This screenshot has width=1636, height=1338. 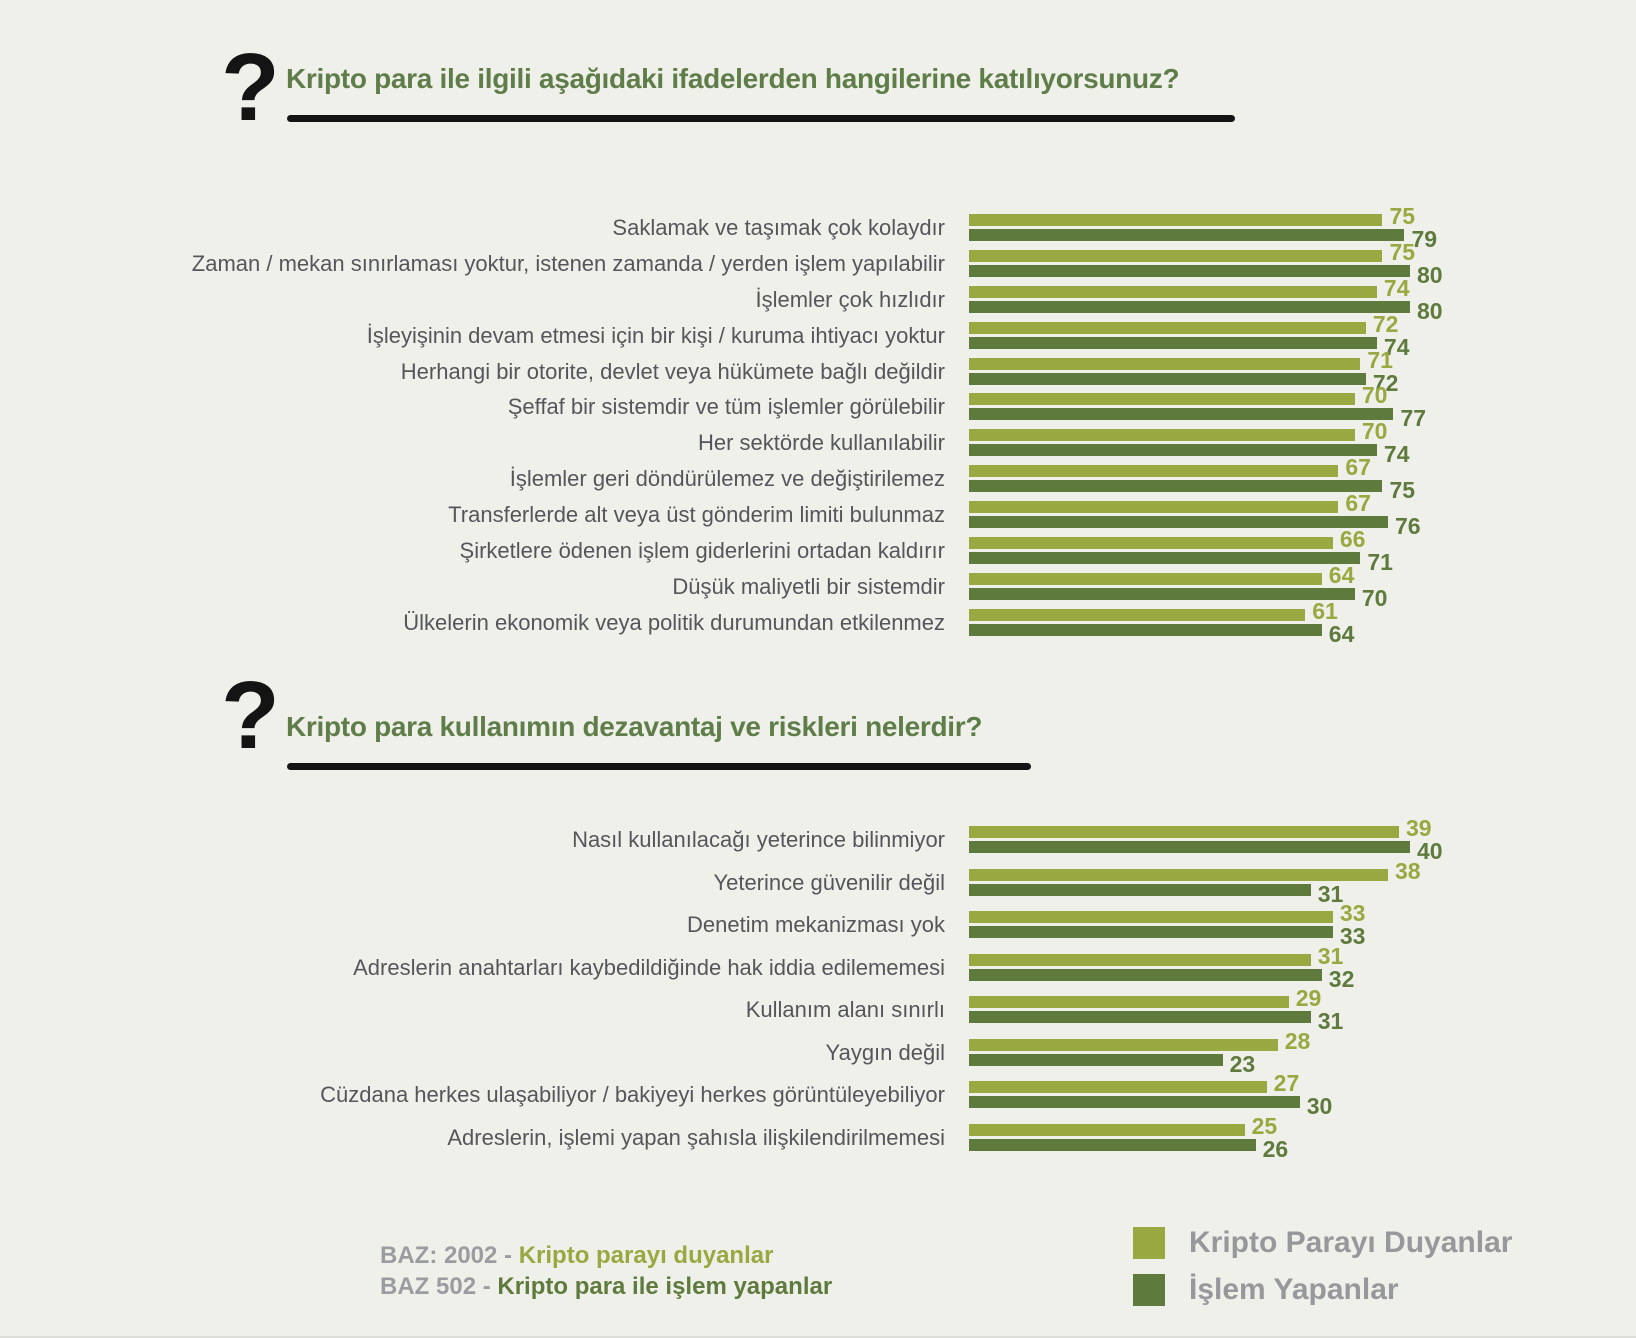 I want to click on value-label: 67, so click(x=1358, y=467).